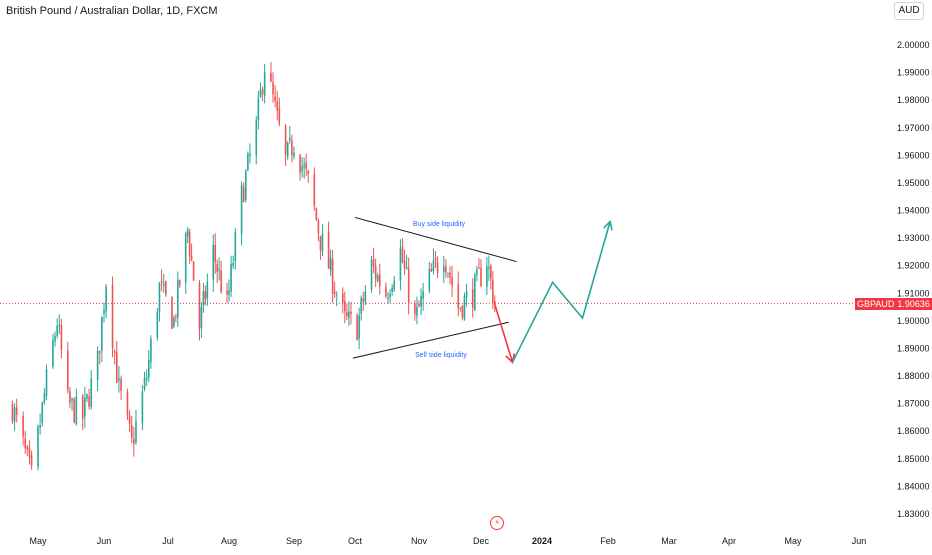 Image resolution: width=932 pixels, height=555 pixels. I want to click on sell-side-liquidity-label: Sell side liquidity, so click(441, 355).